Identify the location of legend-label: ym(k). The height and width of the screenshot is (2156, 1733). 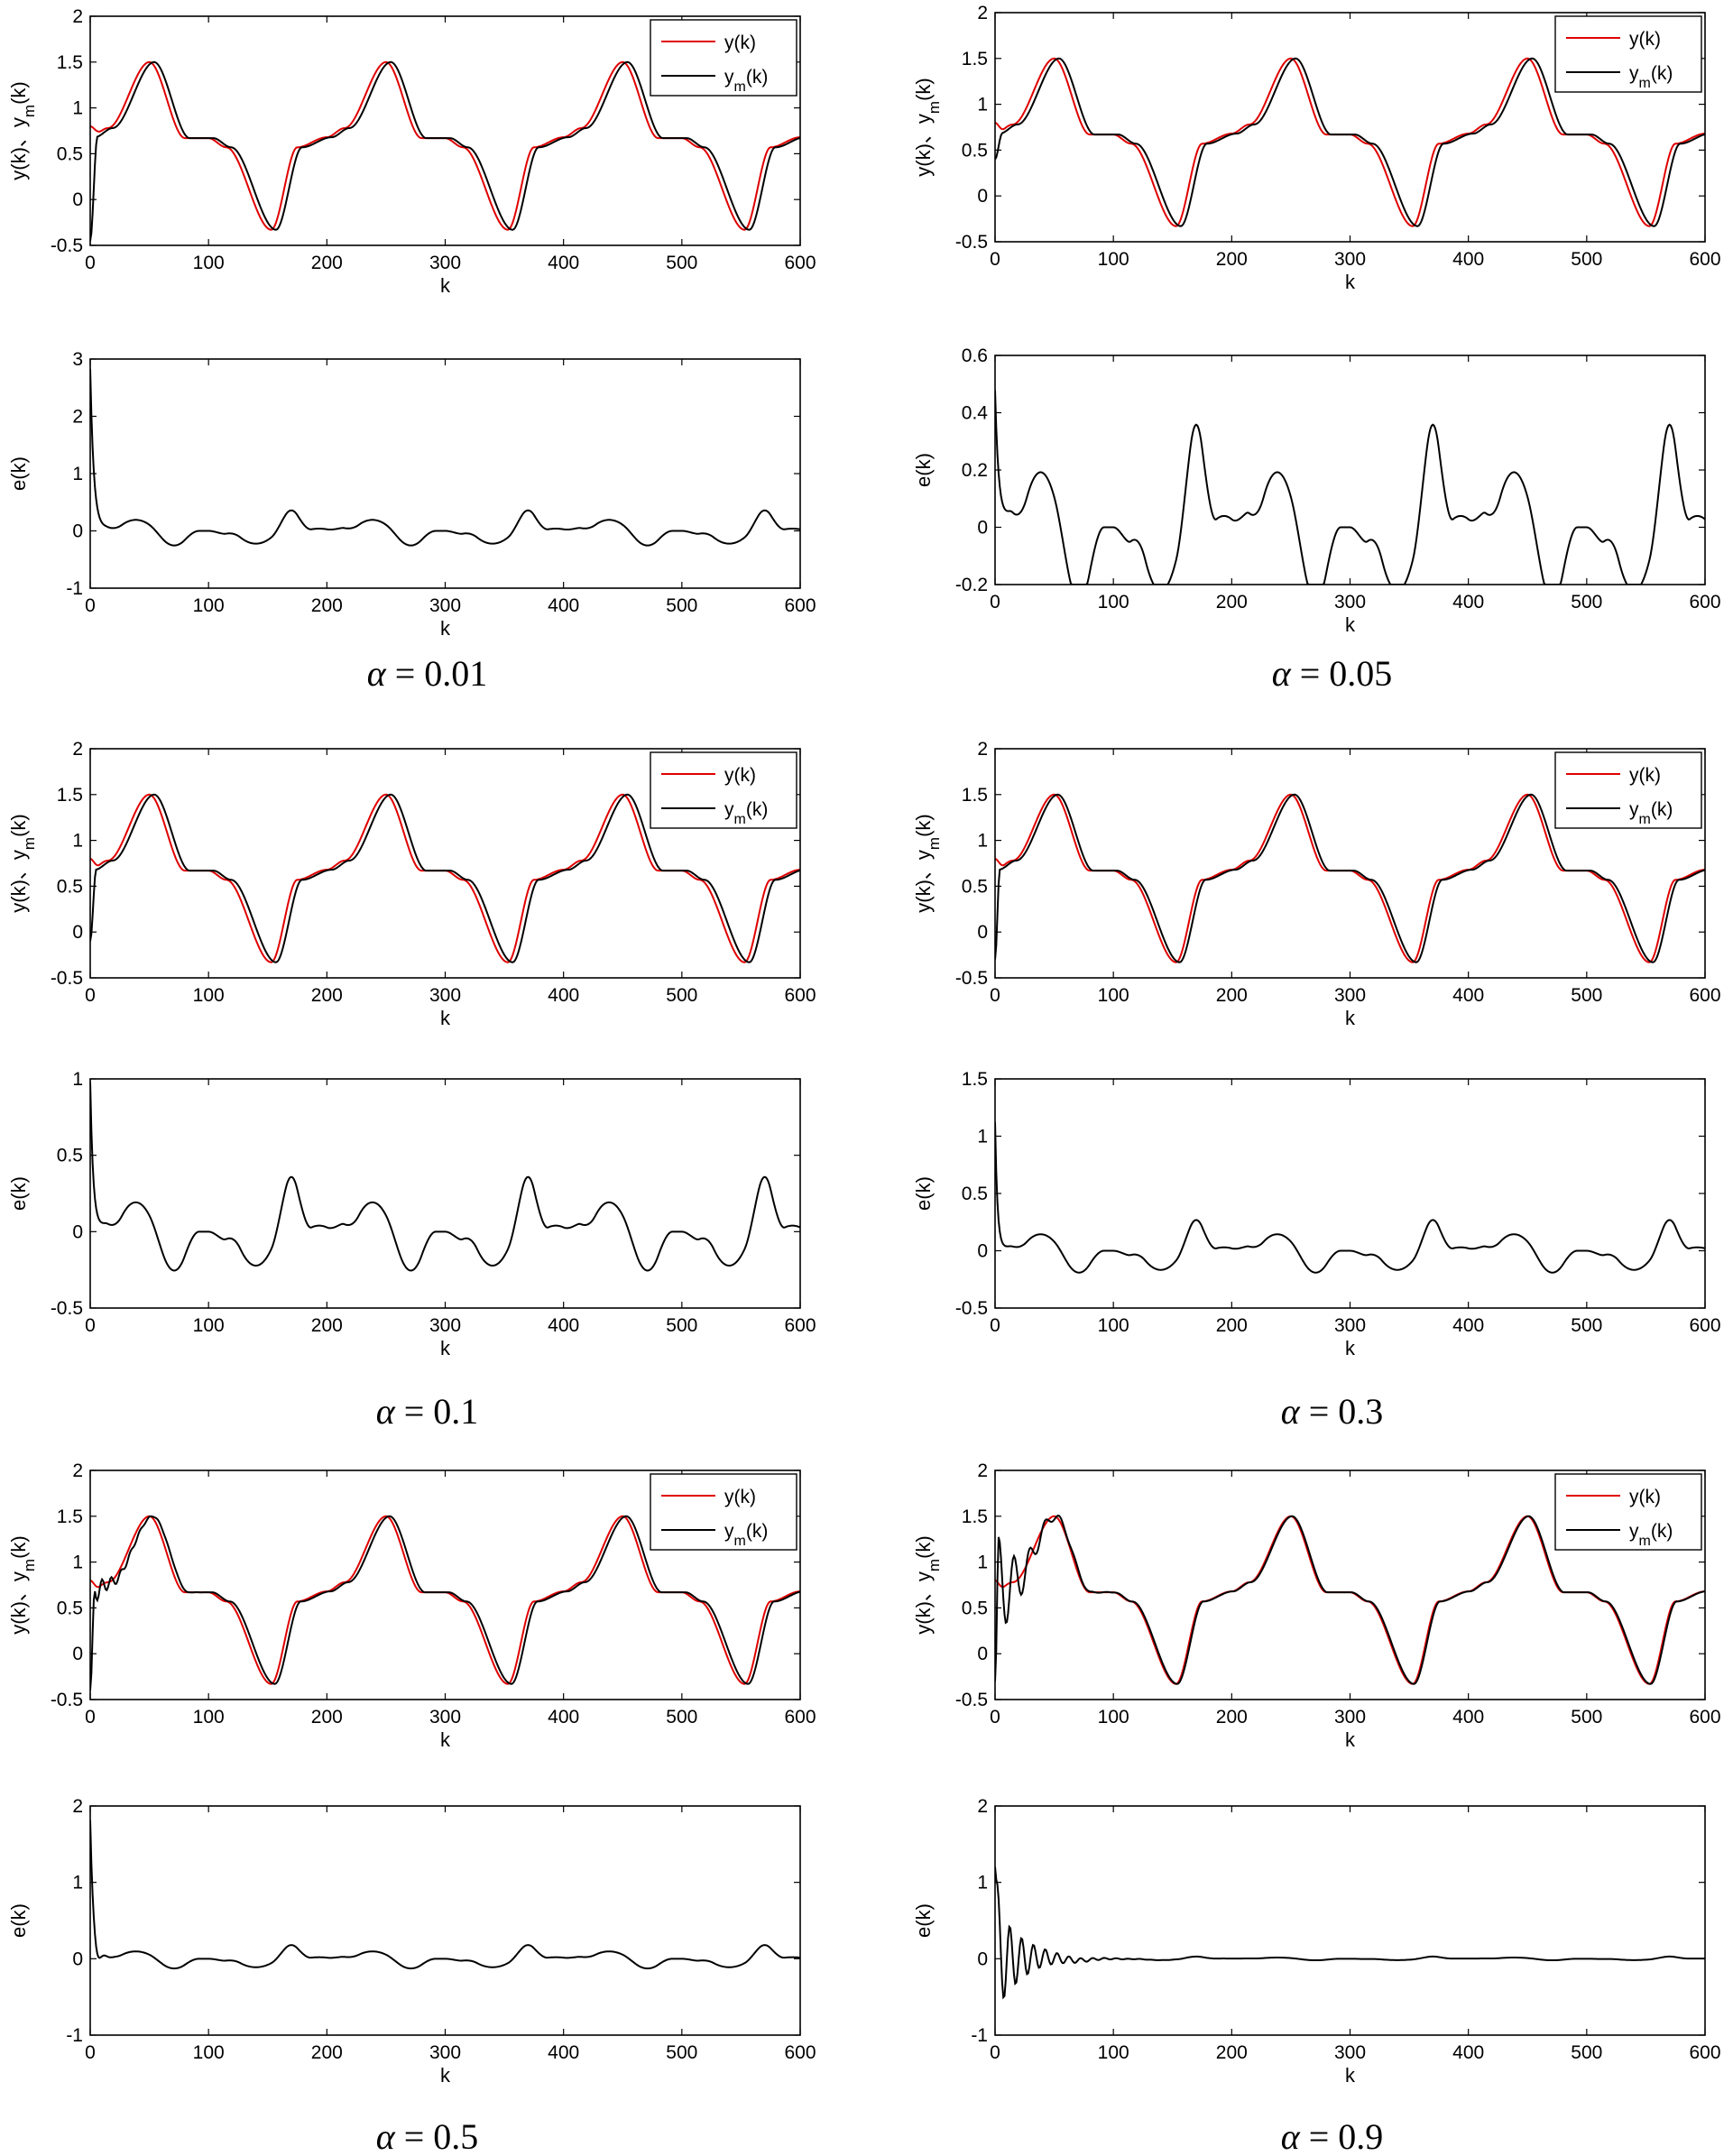
(1651, 1535).